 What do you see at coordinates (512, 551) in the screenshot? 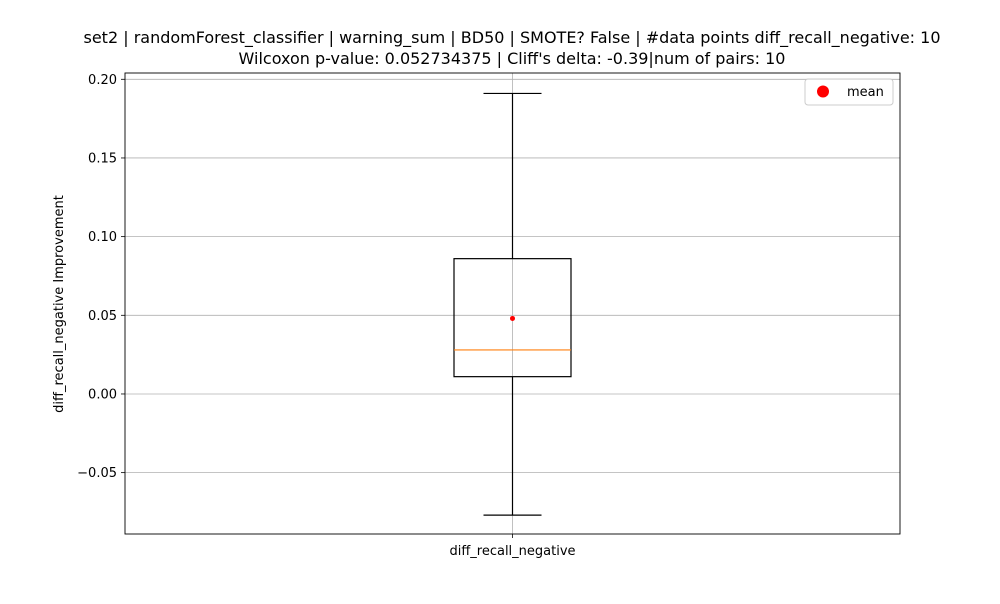
I see `x-tick-label: diff_recall_negative` at bounding box center [512, 551].